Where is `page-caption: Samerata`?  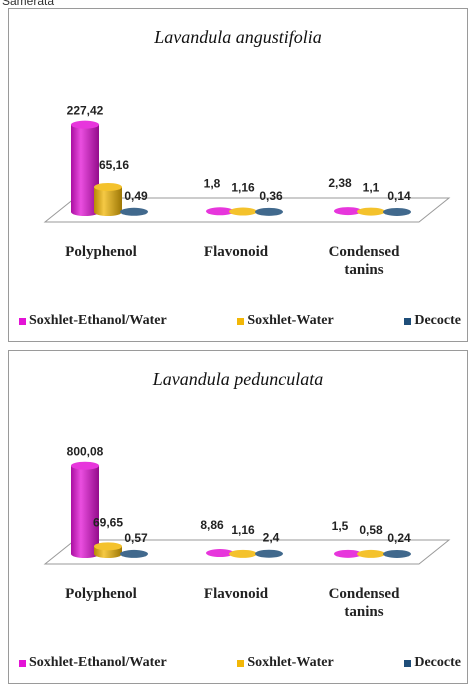
page-caption: Samerata is located at coordinates (28, 4).